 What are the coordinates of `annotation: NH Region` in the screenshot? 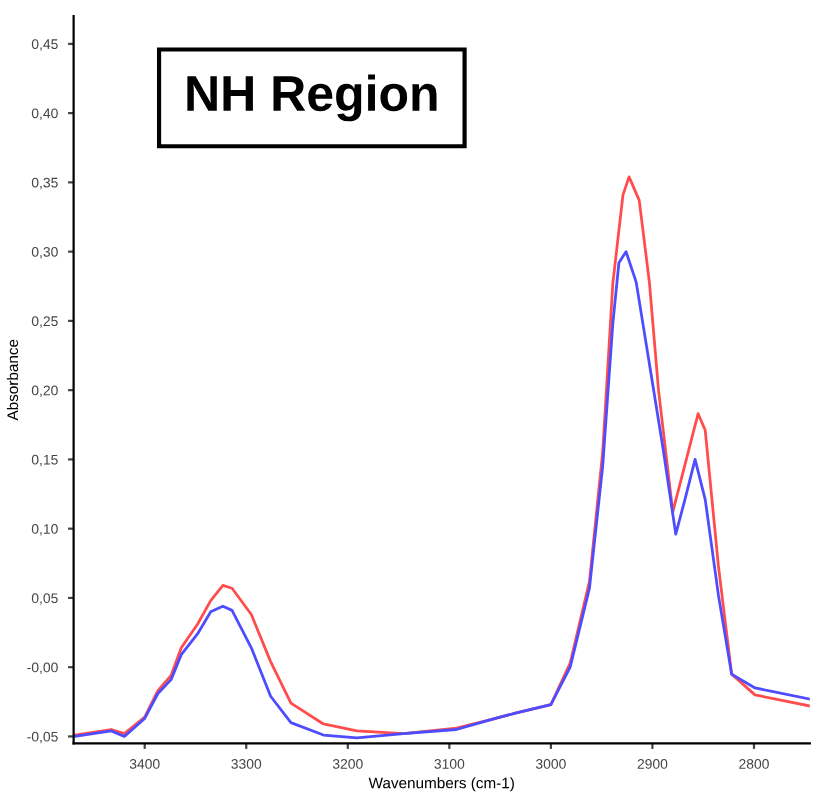 It's located at (312, 98).